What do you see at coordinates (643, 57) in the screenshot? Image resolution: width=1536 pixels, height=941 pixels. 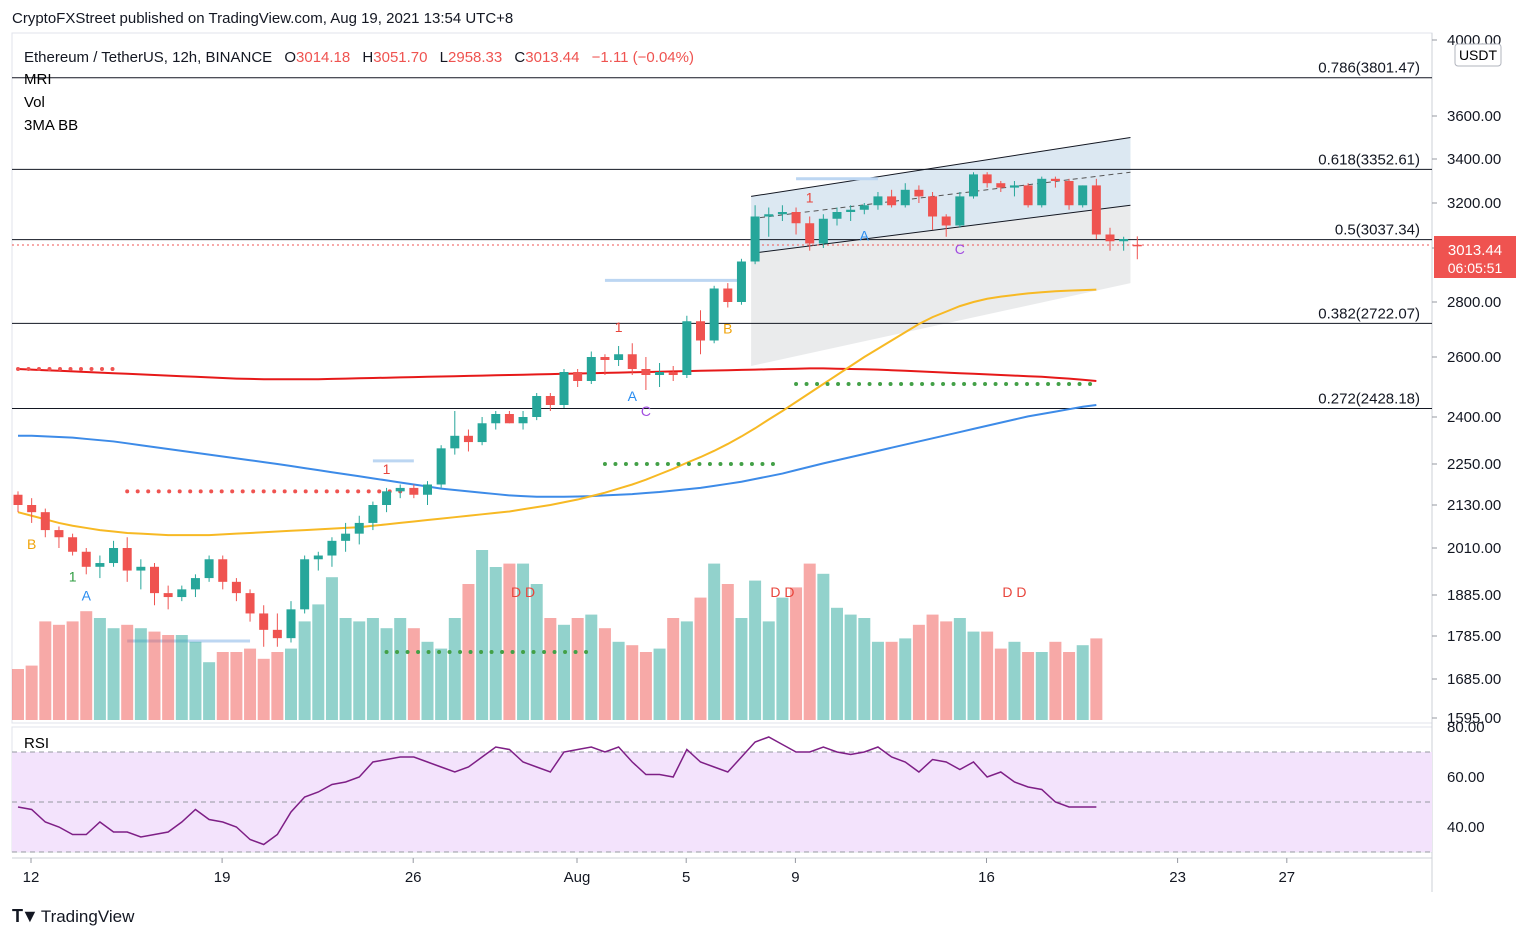 I see `ohlc-change: −1.11 (−0.04%)` at bounding box center [643, 57].